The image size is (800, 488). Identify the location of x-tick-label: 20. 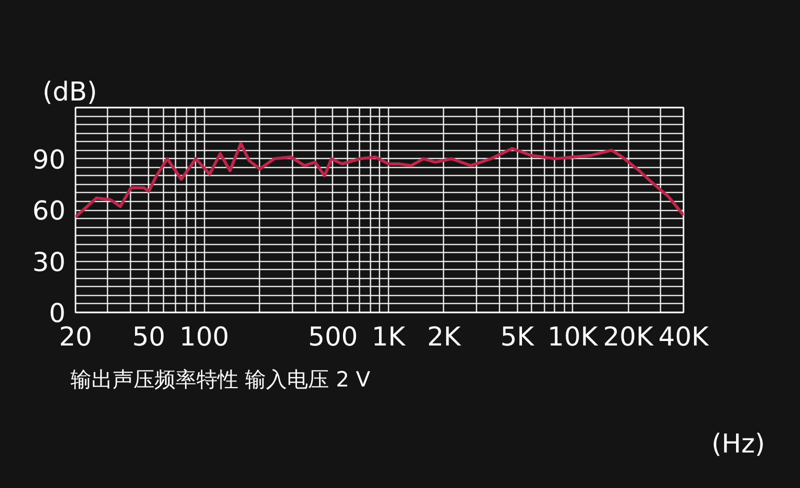
(75, 337).